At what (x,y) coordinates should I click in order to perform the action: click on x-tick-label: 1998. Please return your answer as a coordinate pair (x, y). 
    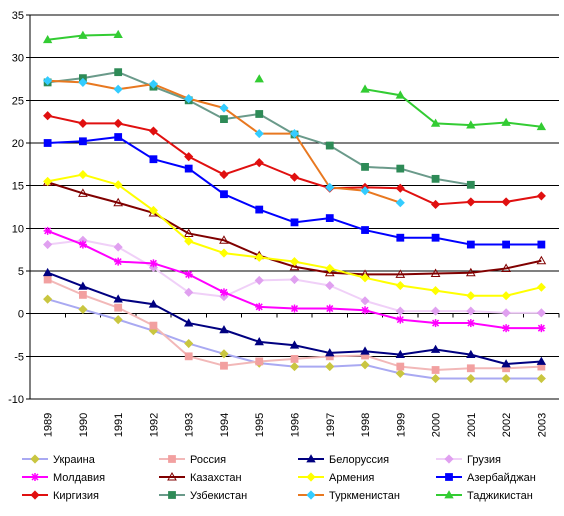
    Looking at the image, I should click on (366, 425).